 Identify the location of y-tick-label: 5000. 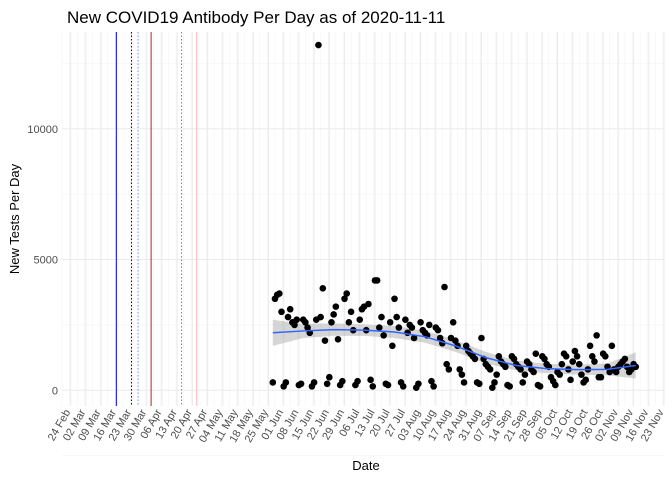
(46, 261).